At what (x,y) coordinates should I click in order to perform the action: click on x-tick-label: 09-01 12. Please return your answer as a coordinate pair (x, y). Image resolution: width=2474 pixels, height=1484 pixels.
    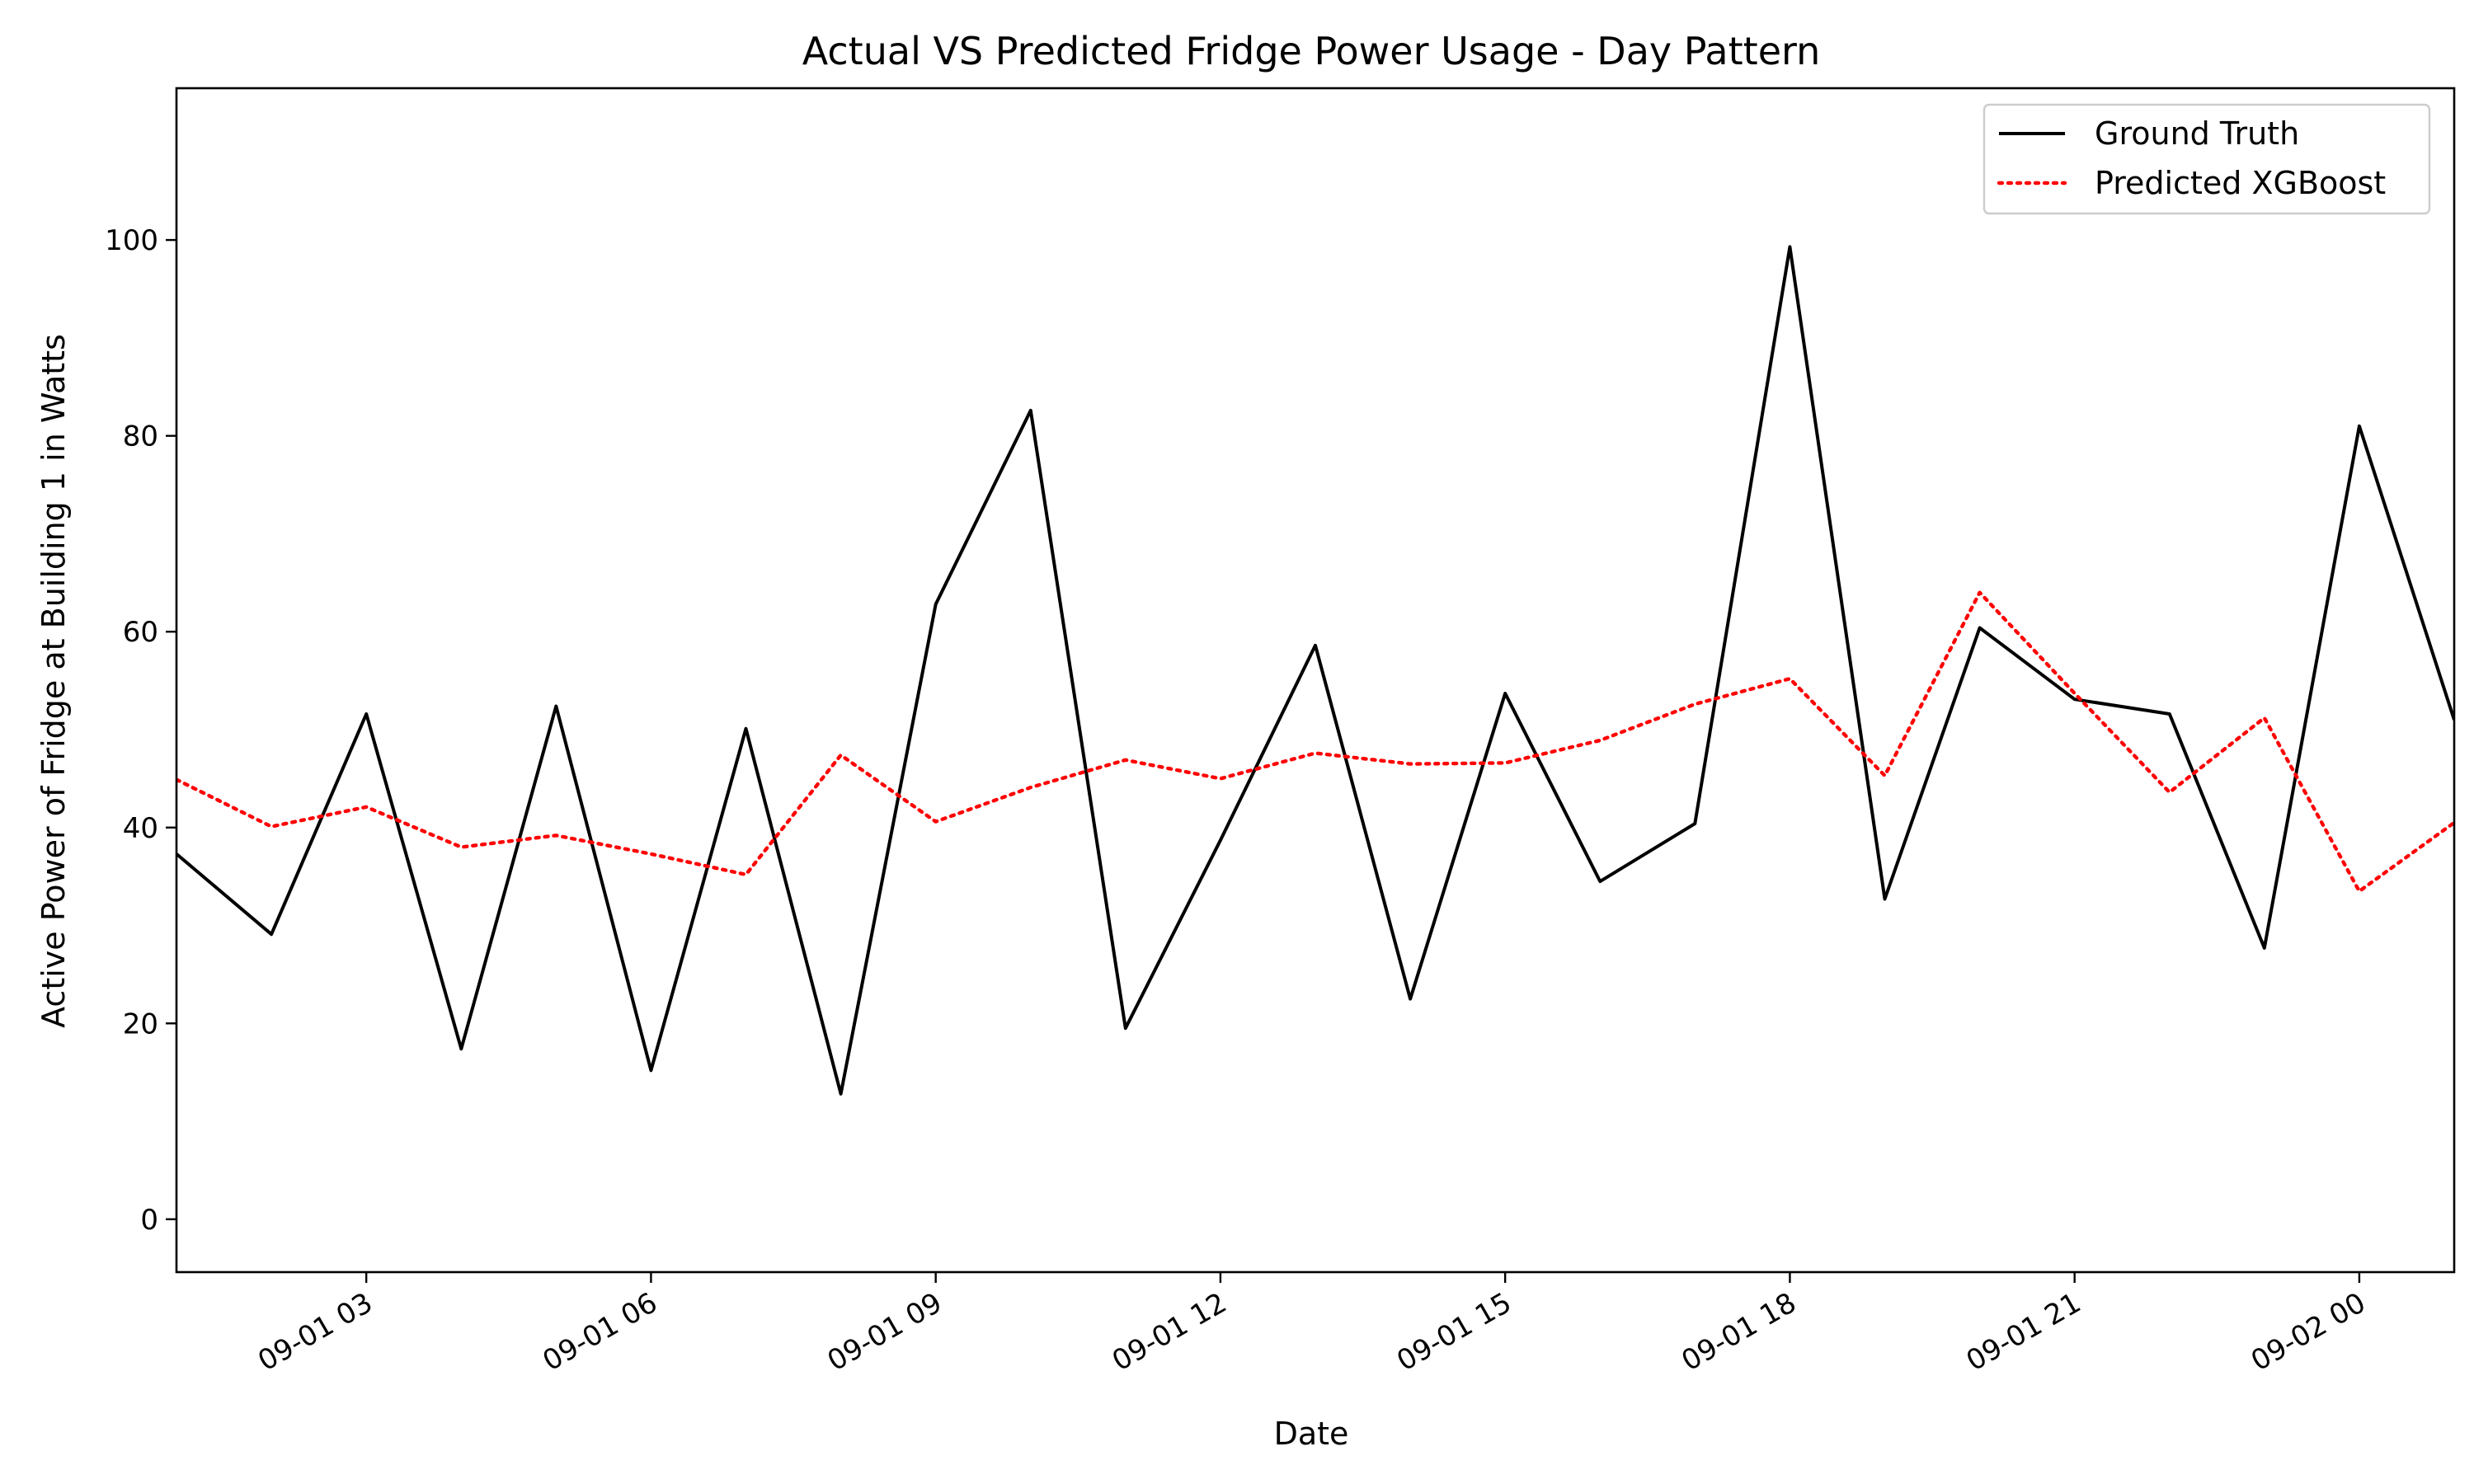
    Looking at the image, I should click on (1169, 1332).